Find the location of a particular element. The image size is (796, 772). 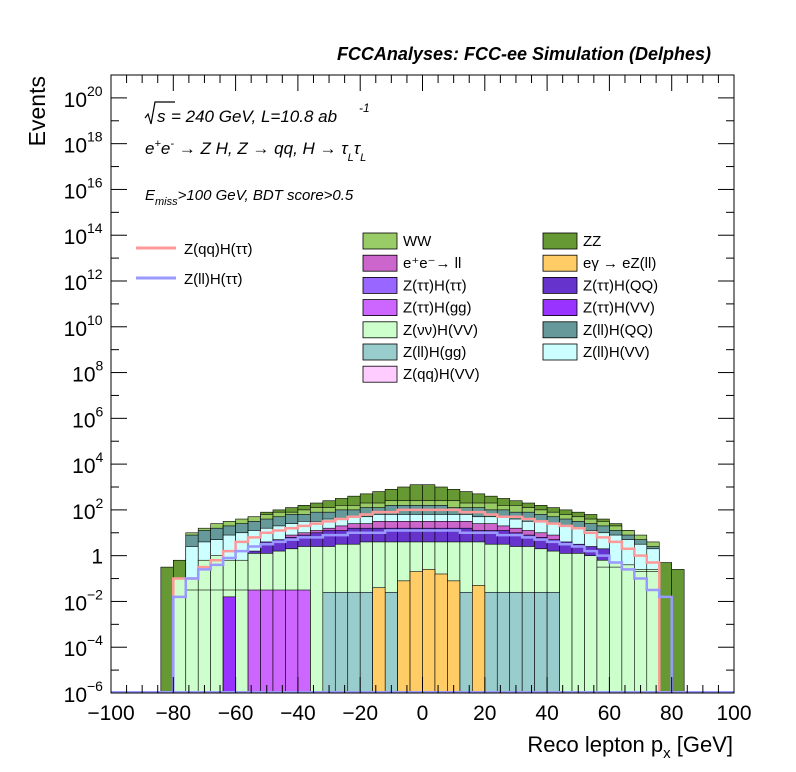

y-tick-exponent: 6 is located at coordinates (100, 411).